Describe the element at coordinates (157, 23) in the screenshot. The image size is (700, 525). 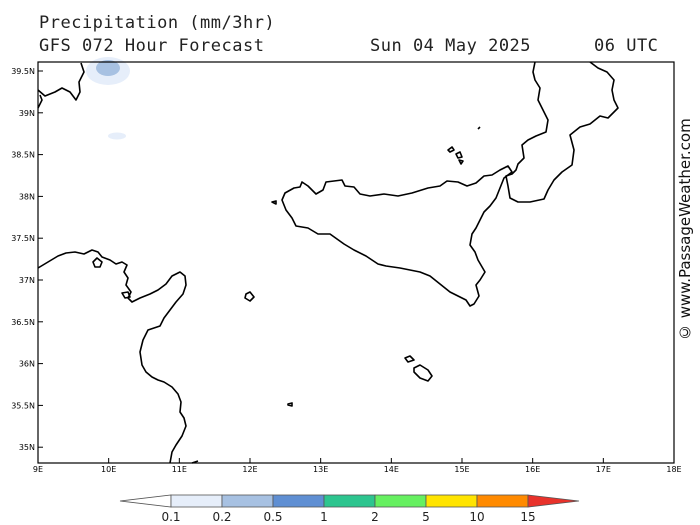
I see `map-title: Precipitation (mm/3hr)` at that location.